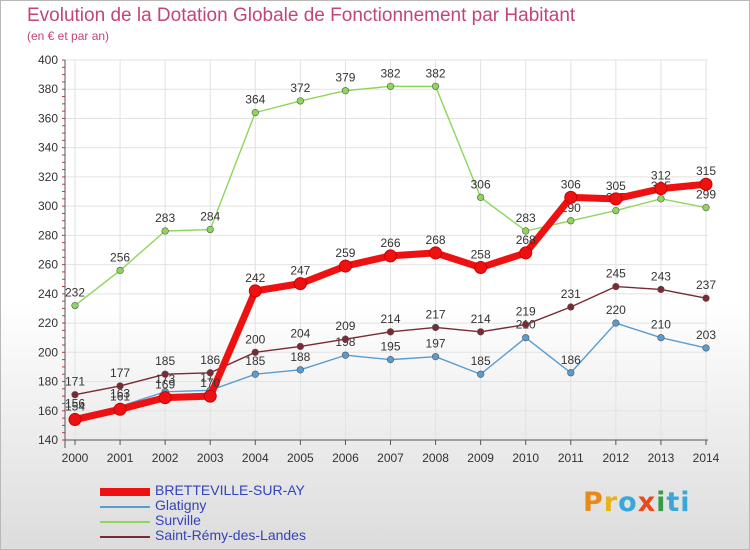  Describe the element at coordinates (571, 294) in the screenshot. I see `data-label-saint-r-my-des-landes: 231` at that location.